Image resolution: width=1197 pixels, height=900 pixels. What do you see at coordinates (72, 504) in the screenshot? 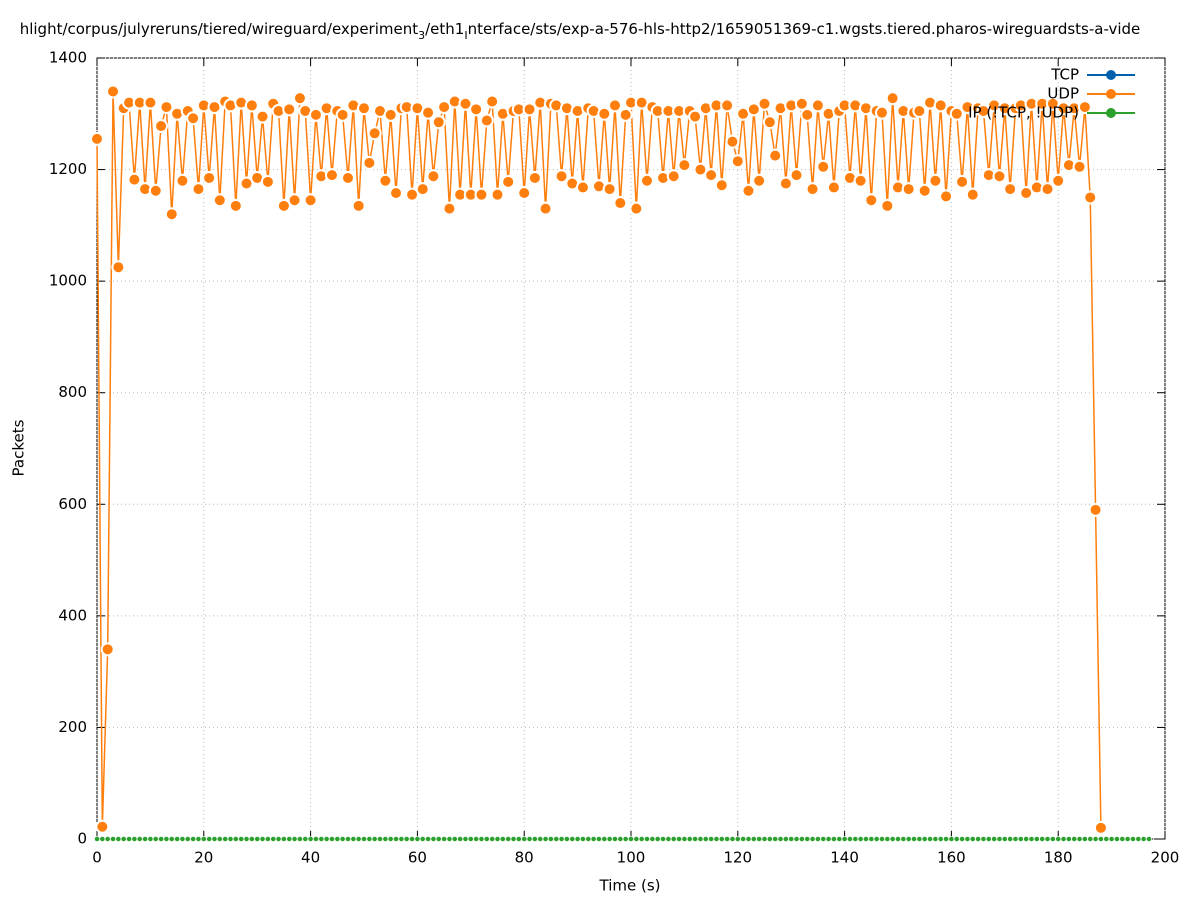
I see `y-tick-label: 600` at bounding box center [72, 504].